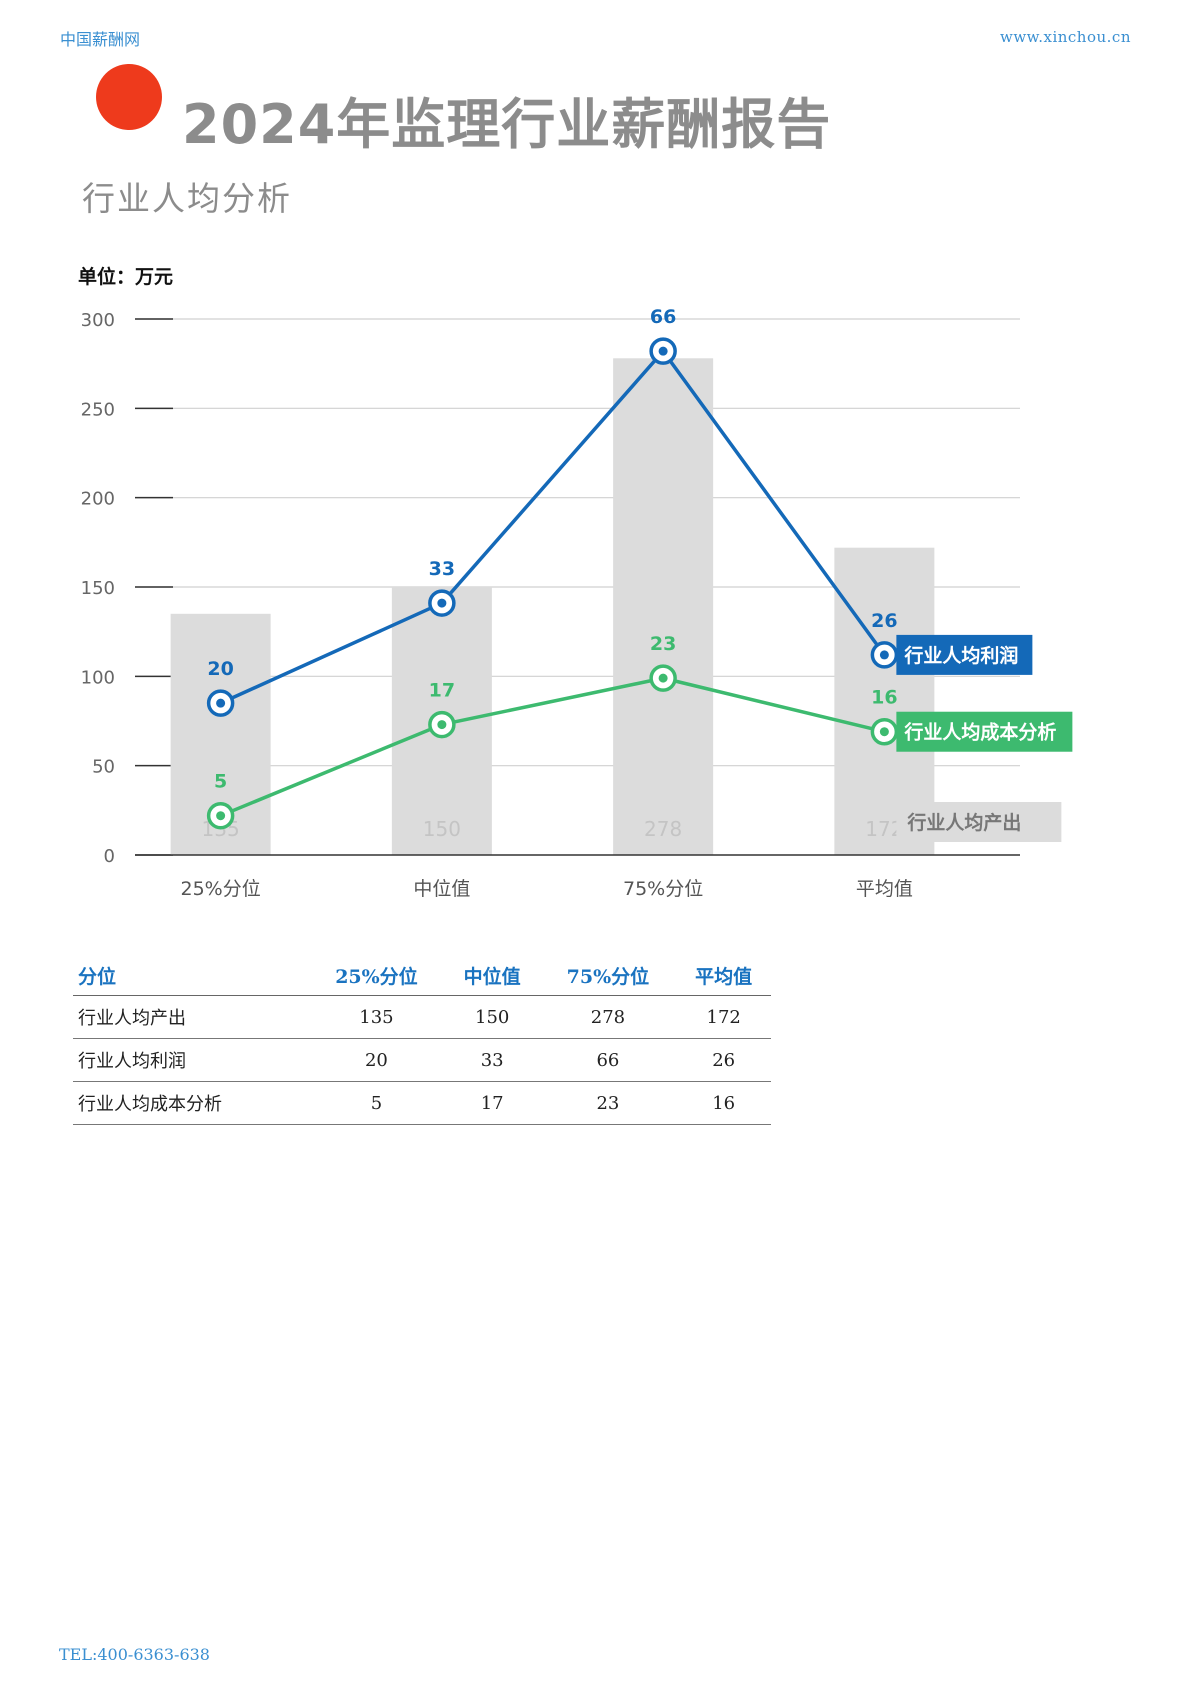 This screenshot has height=1684, width=1191. I want to click on table-row: 行业人均成本分析 5 17 23 16, so click(422, 1103).